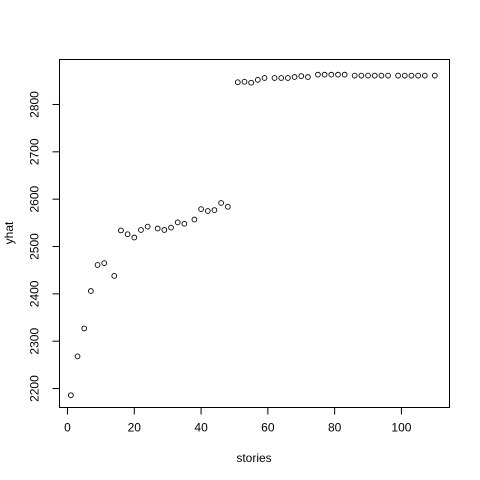 Image resolution: width=480 pixels, height=480 pixels. Describe the element at coordinates (253, 458) in the screenshot. I see `x-axis-label: stories` at that location.